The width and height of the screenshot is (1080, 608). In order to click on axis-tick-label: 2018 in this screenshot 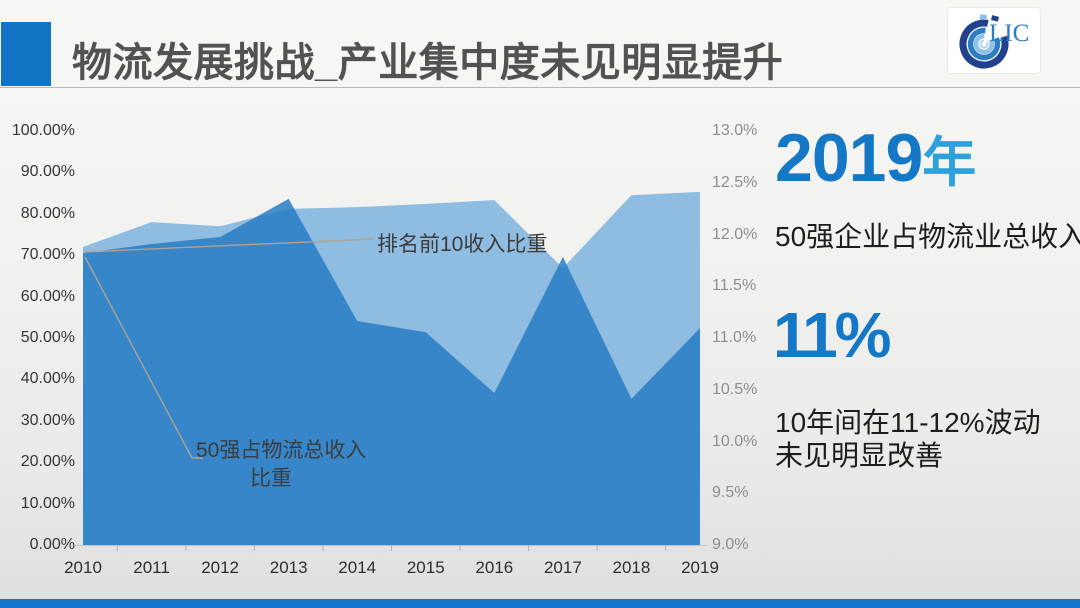, I will do `click(631, 567)`.